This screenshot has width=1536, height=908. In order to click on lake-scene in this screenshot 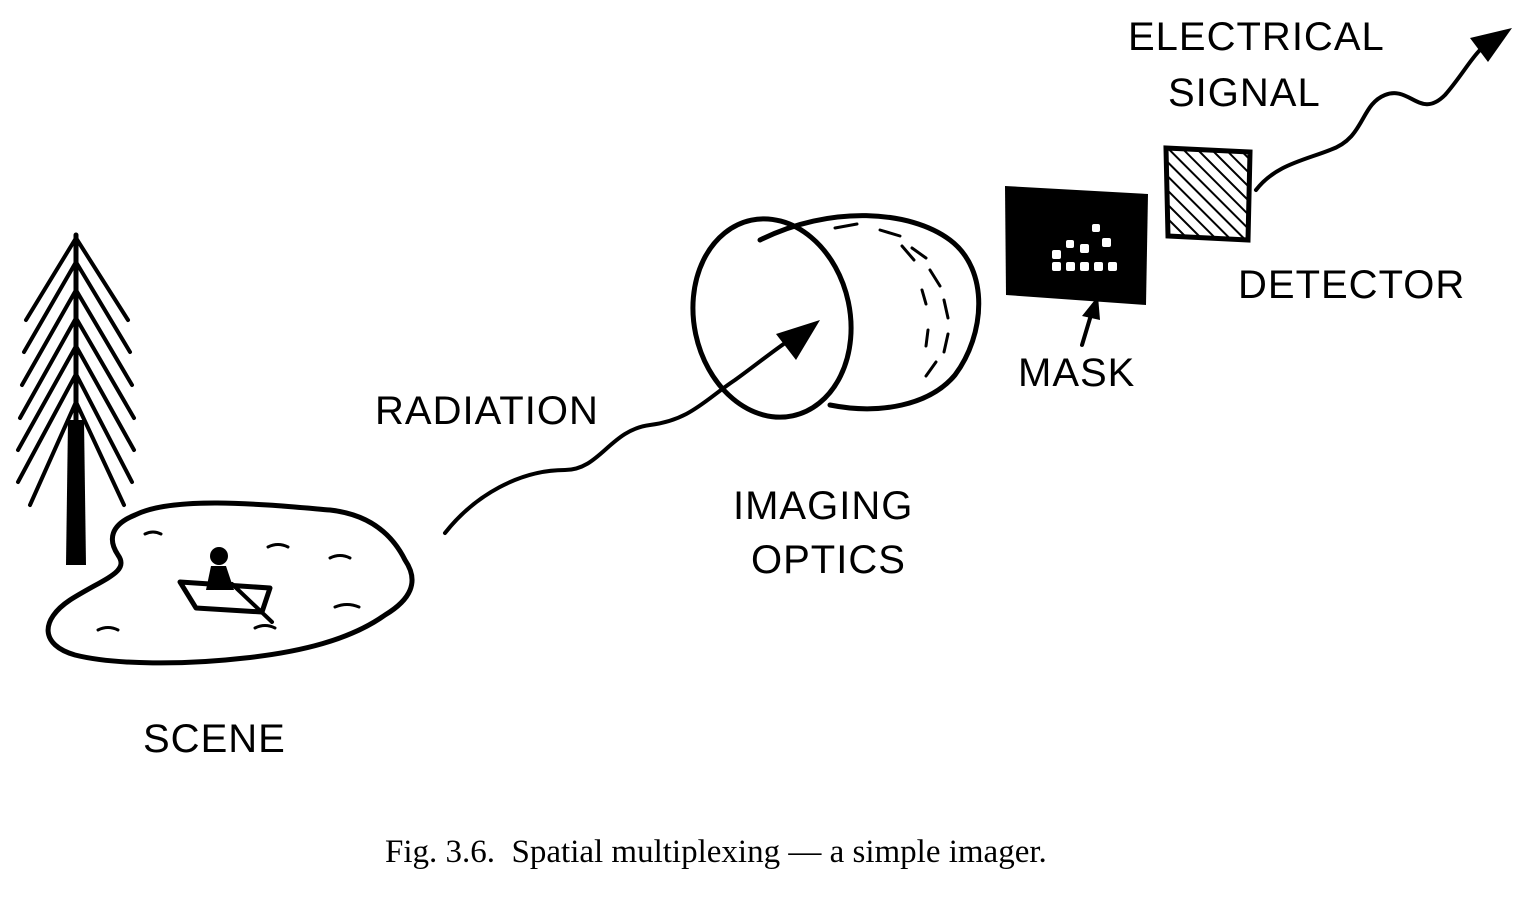, I will do `click(230, 583)`.